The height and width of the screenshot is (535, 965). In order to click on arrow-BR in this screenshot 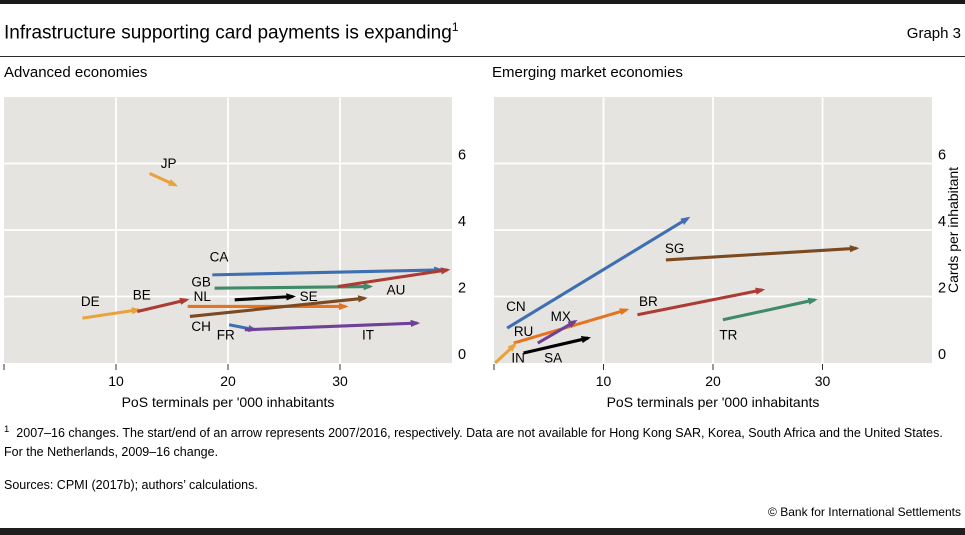, I will do `click(701, 302)`.